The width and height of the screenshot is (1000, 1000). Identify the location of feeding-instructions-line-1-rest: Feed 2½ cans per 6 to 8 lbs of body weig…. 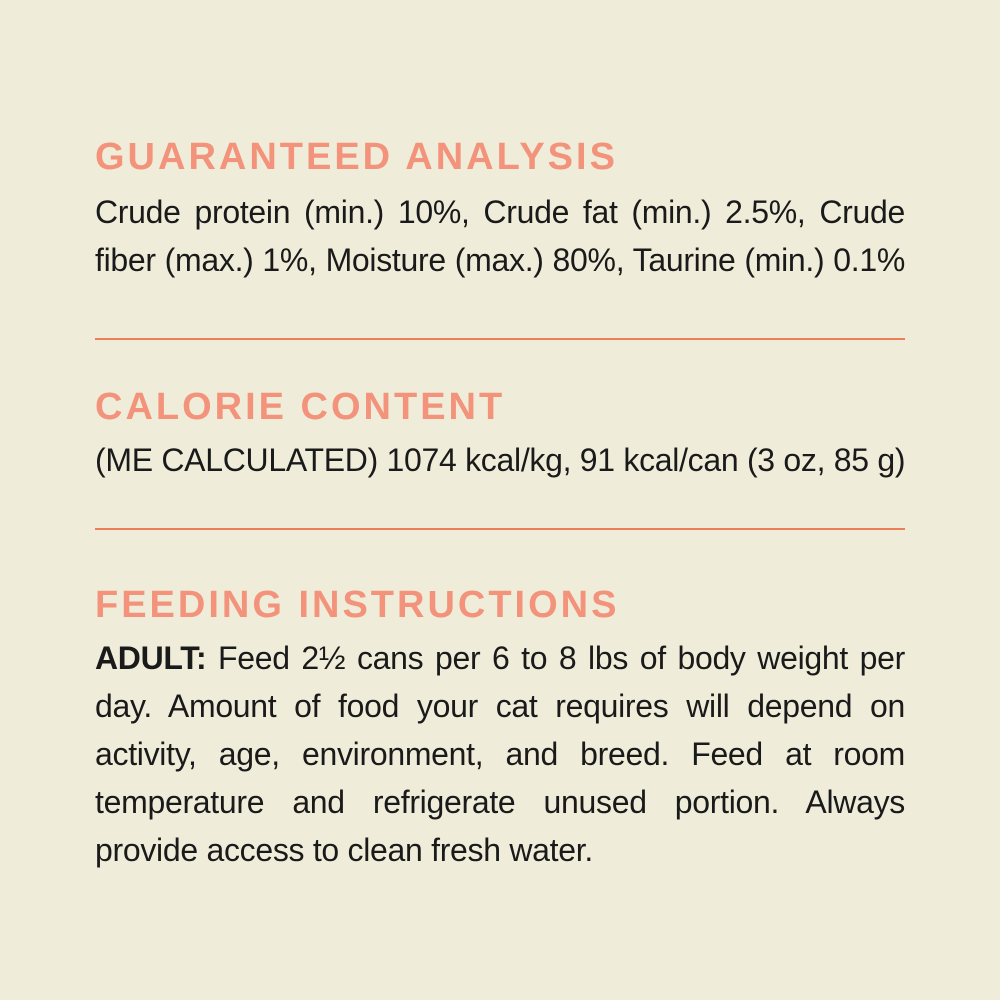
(561, 658).